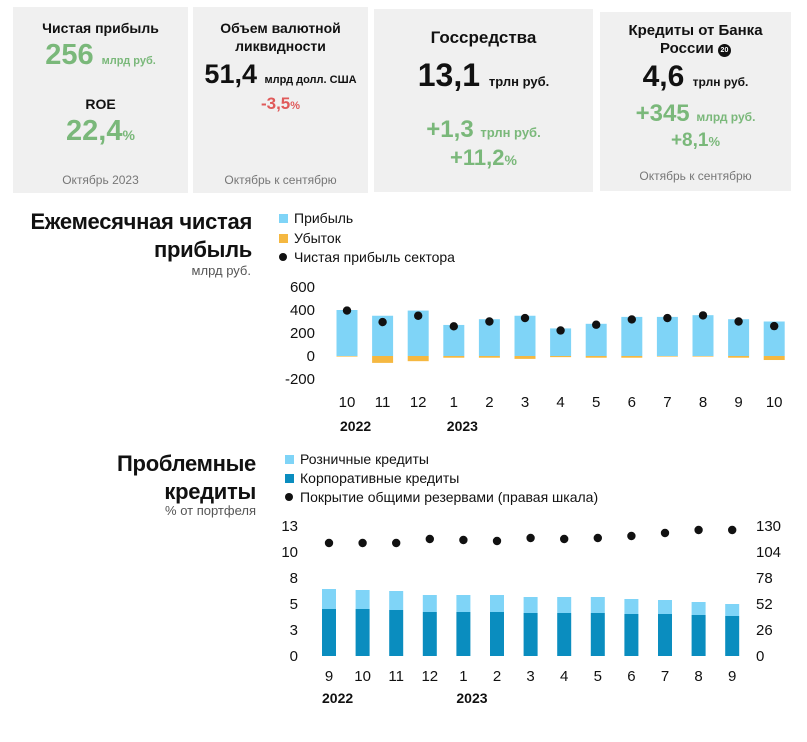  I want to click on npl-xtick-label: 2, so click(497, 676).